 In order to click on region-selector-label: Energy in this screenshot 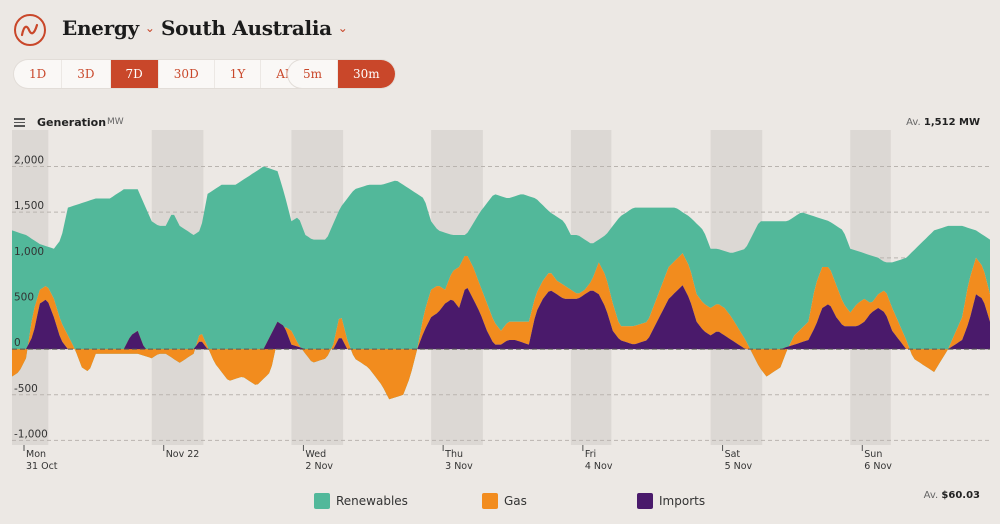, I will do `click(100, 28)`.